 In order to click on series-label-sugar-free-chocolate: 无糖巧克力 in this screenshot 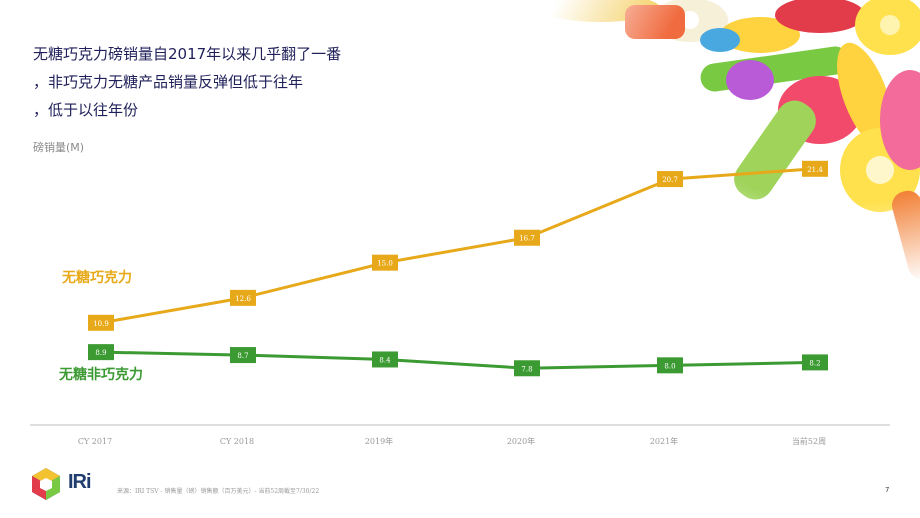, I will do `click(96, 277)`.